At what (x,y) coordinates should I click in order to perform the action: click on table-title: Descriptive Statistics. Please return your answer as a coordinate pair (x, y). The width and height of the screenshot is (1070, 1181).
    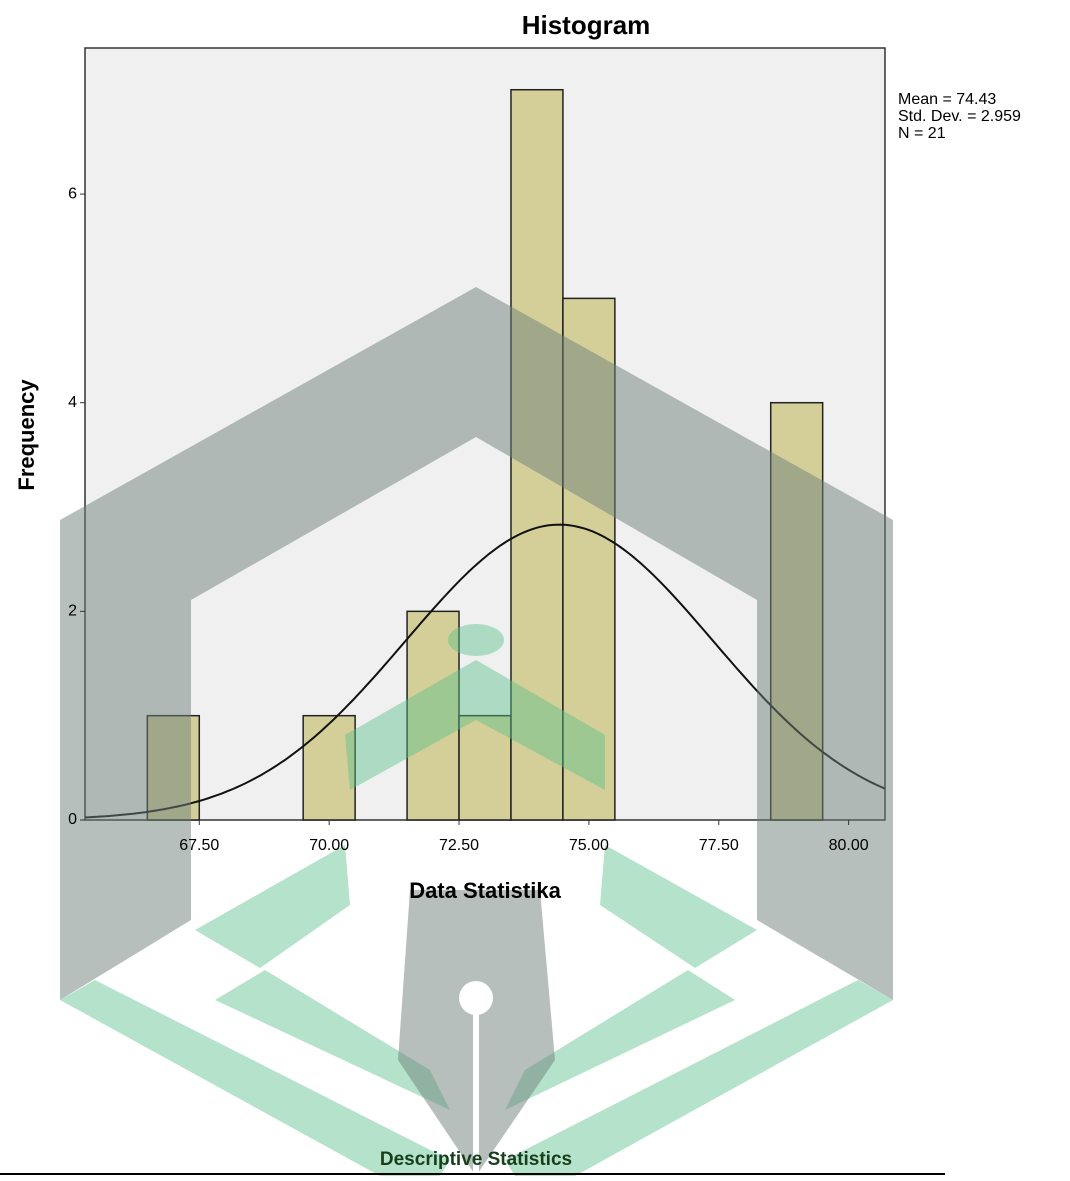
    Looking at the image, I should click on (476, 1159).